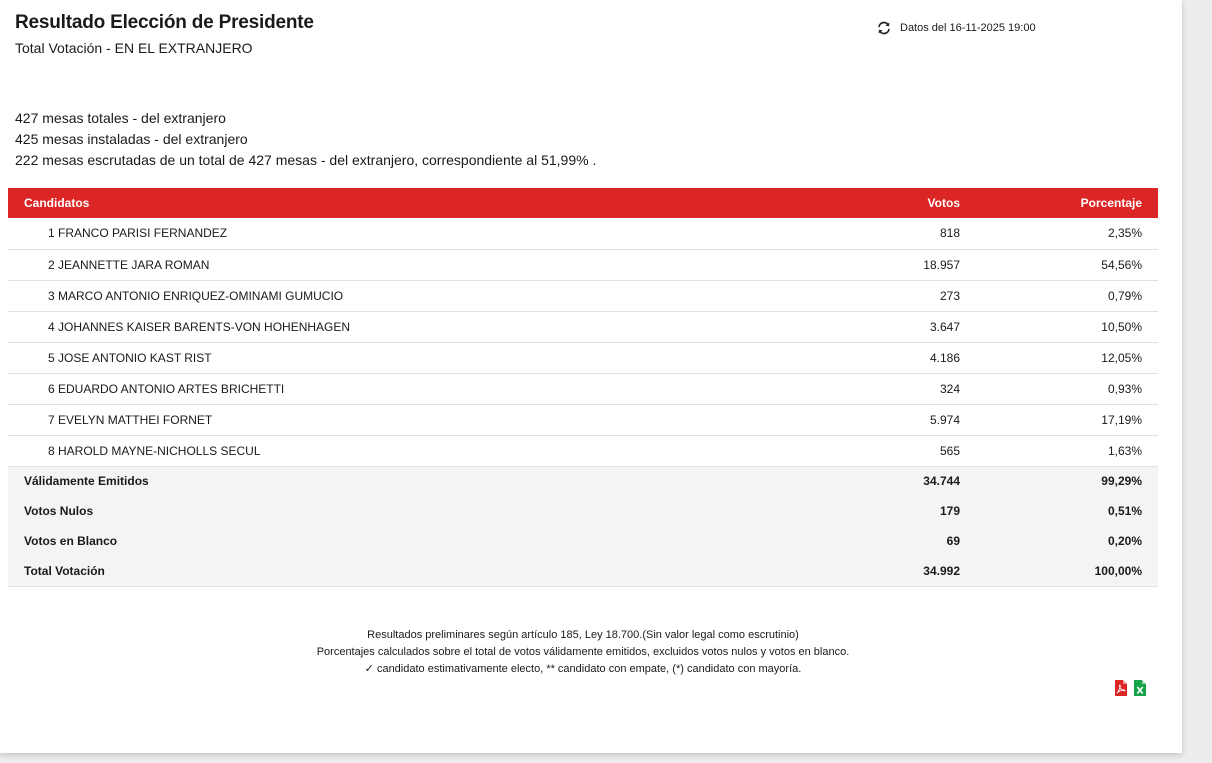  I want to click on totals-row: Total Votación 34.992 100,00%, so click(583, 571).